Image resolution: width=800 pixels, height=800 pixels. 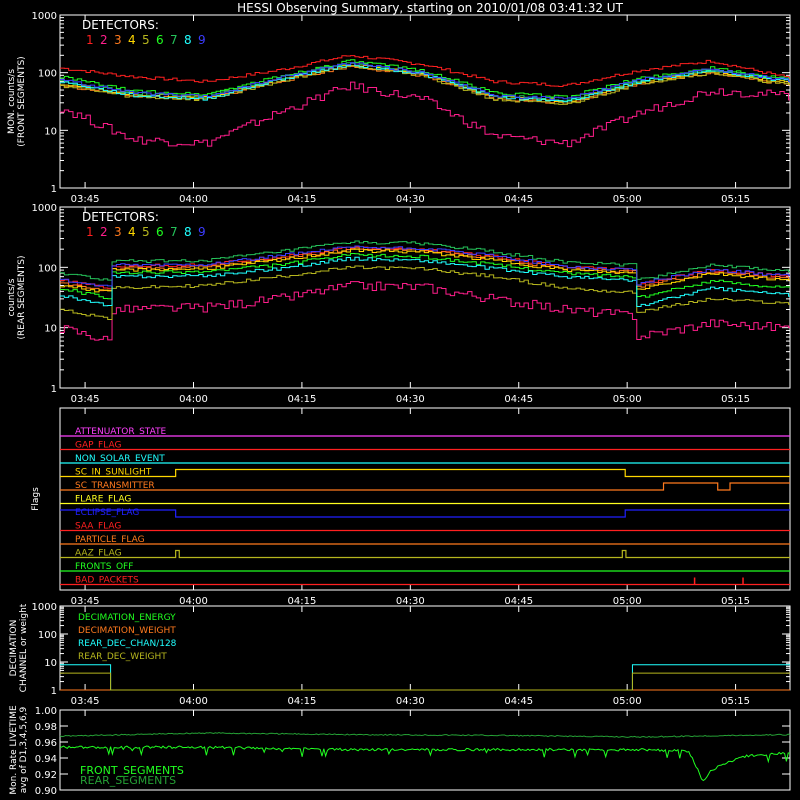 I want to click on decimation-ytick-label: 10, so click(x=50, y=663).